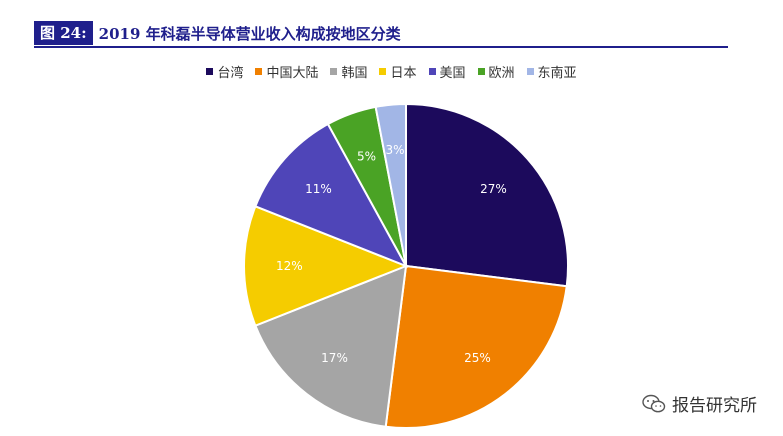  I want to click on figure-header: 图 24: 2019 年科磊半导体营业收入构成按地区分类, so click(381, 34).